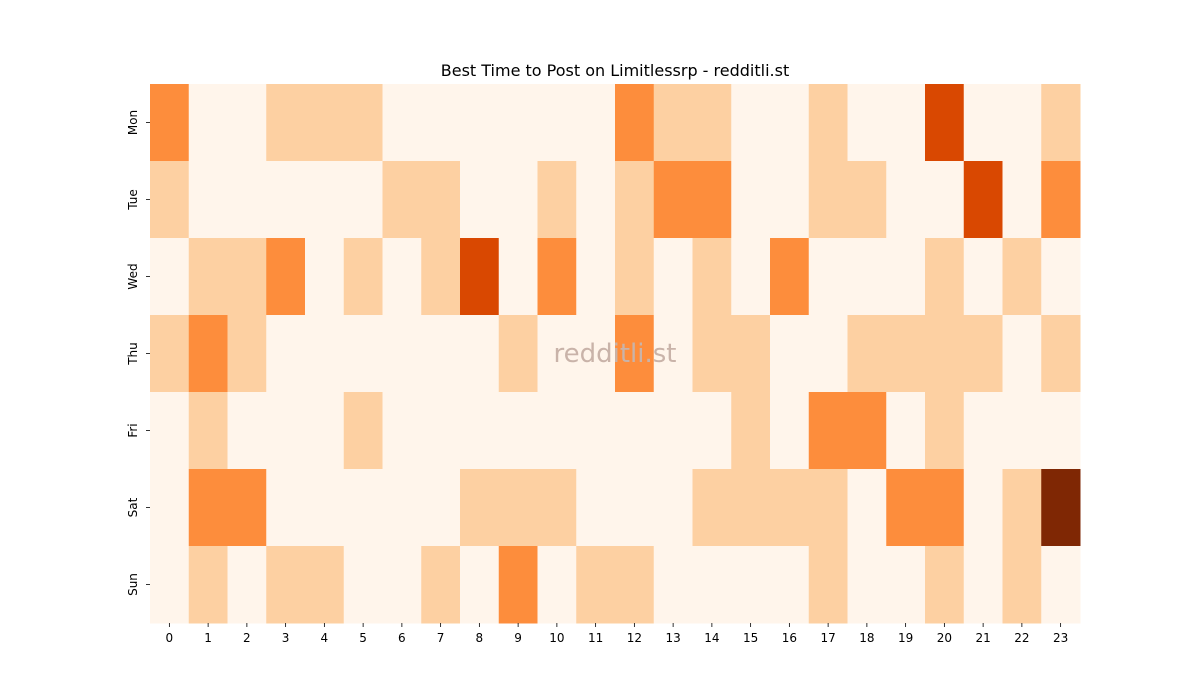 Image resolution: width=1200 pixels, height=700 pixels. What do you see at coordinates (556, 638) in the screenshot?
I see `x-tick-label-10: 10` at bounding box center [556, 638].